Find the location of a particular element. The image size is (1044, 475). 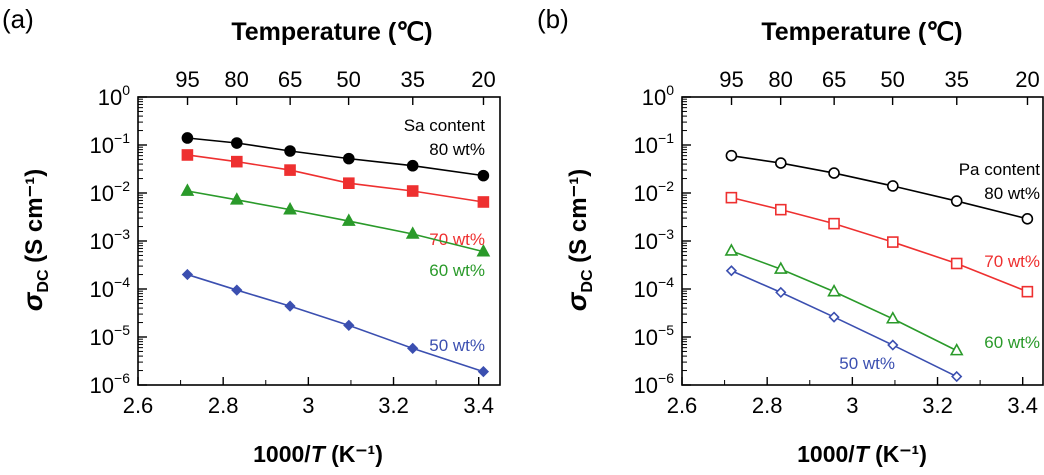

panel-label: (a) is located at coordinates (18, 19).